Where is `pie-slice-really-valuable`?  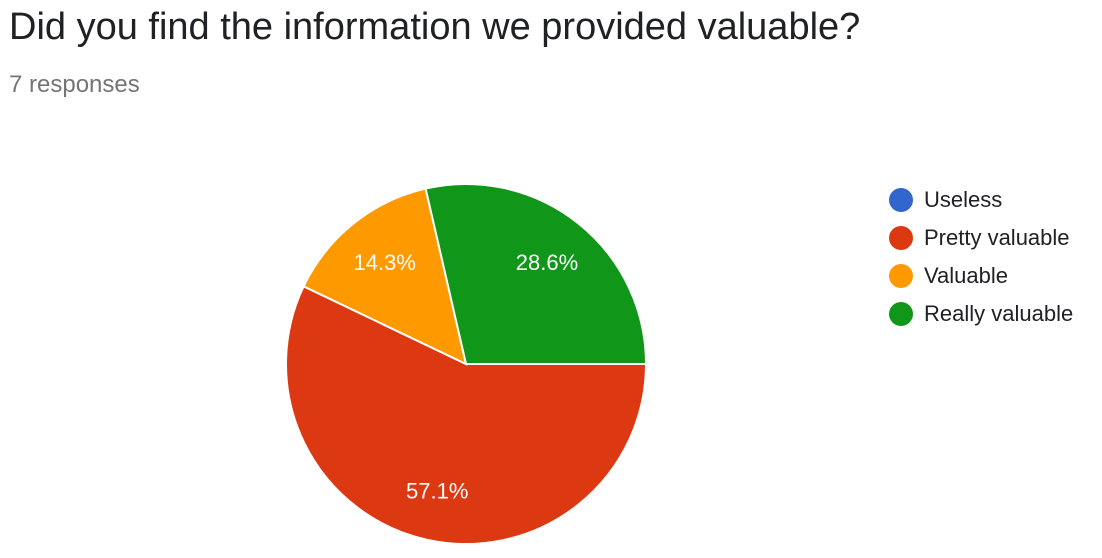
pie-slice-really-valuable is located at coordinates (536, 274).